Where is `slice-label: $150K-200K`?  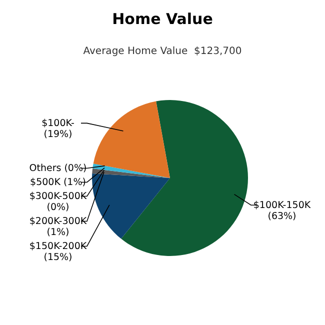 slice-label: $150K-200K is located at coordinates (58, 246).